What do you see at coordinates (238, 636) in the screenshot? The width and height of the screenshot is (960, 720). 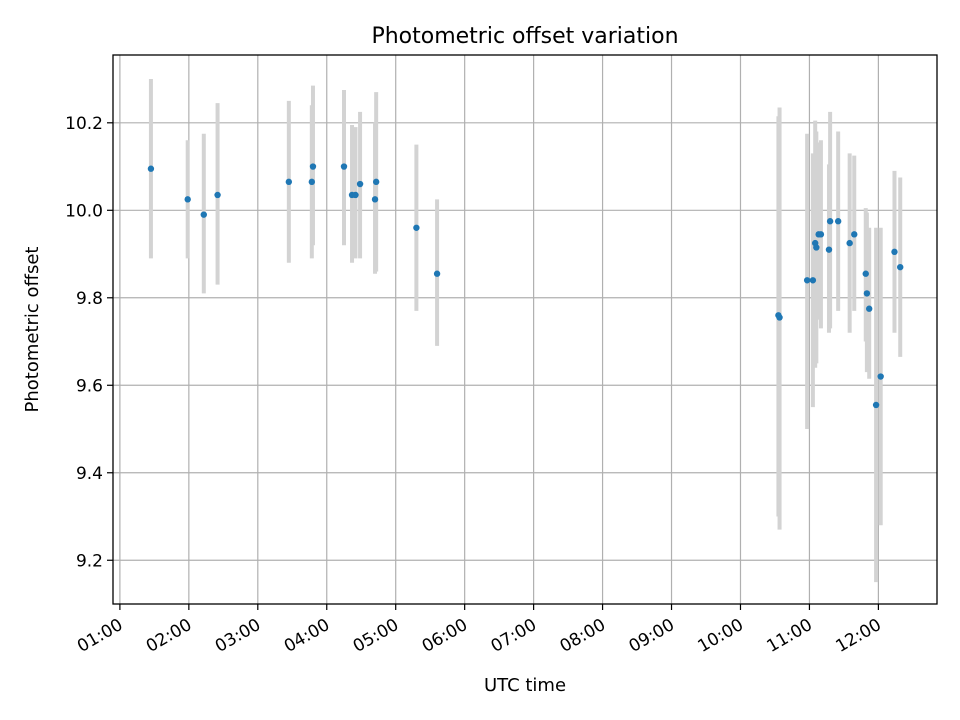 I see `x-tick-label: 03:00` at bounding box center [238, 636].